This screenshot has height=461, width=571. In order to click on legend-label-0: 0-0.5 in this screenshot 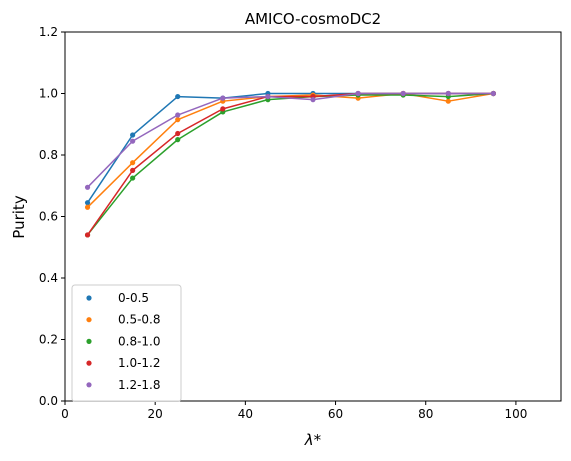, I will do `click(133, 298)`.